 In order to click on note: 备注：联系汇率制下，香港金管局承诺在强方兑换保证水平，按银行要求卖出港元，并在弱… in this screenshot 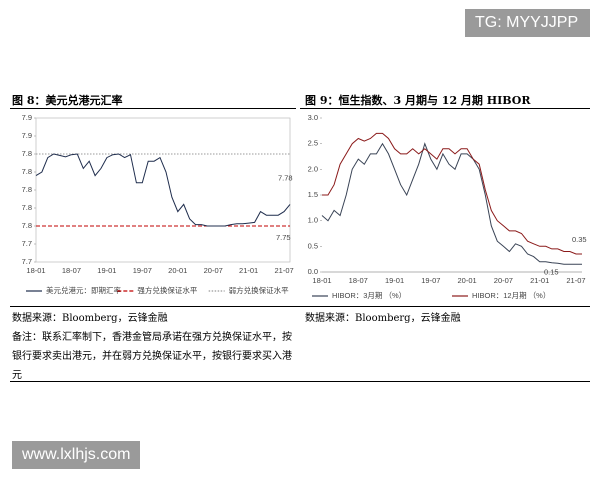, I will do `click(152, 356)`.